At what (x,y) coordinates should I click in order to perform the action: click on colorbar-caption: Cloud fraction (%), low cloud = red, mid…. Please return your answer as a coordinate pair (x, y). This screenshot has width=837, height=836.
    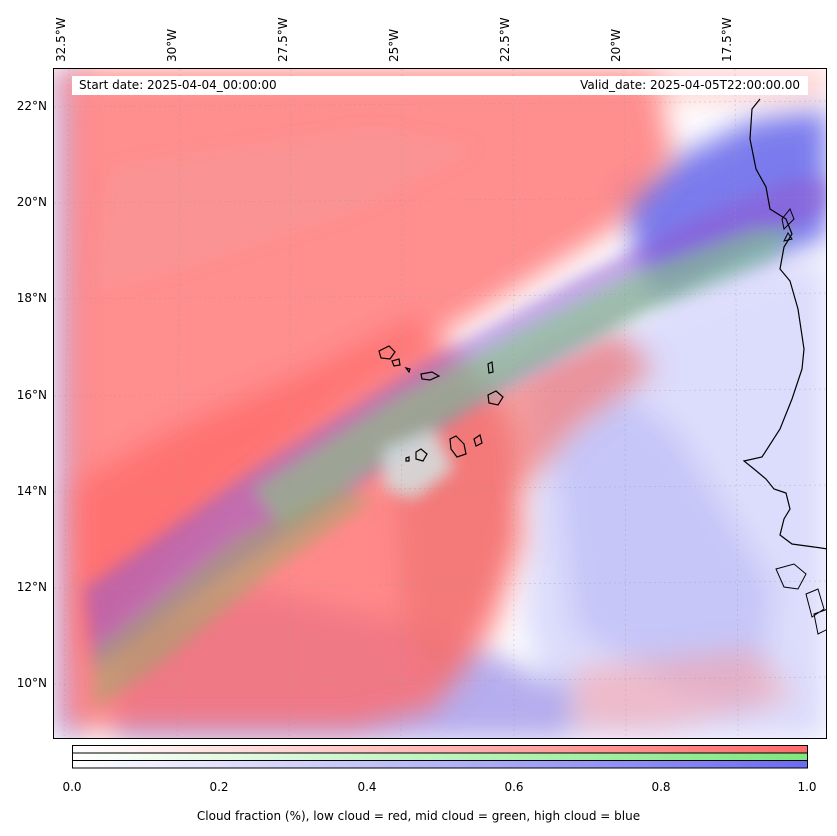
    Looking at the image, I should click on (418, 816).